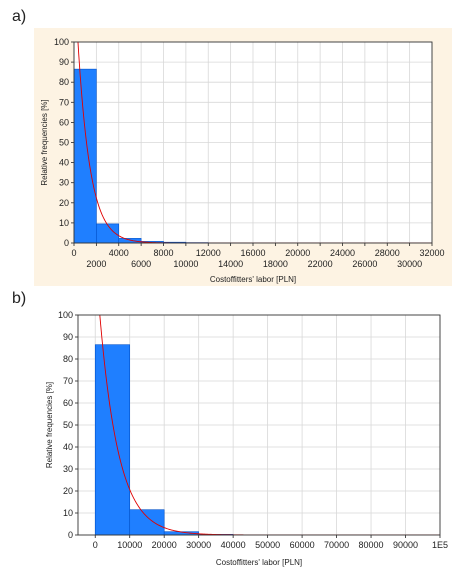 The image size is (462, 579). I want to click on x-tick-label: 8000, so click(163, 253).